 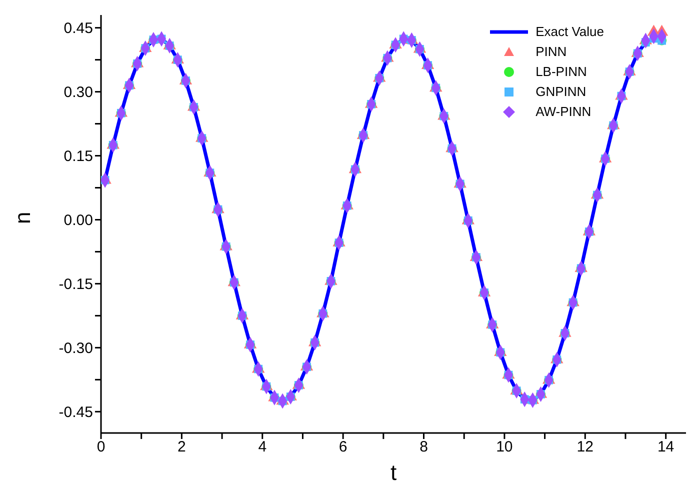 What do you see at coordinates (504, 447) in the screenshot?
I see `x-tick-label: 10` at bounding box center [504, 447].